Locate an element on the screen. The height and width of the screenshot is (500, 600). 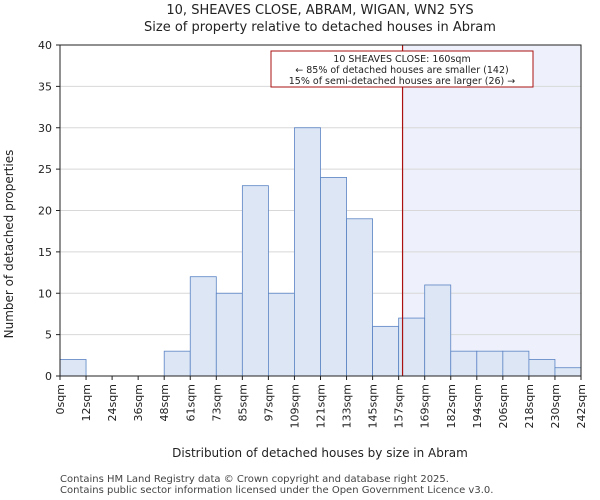
y-tick-label: 40 is located at coordinates (45, 45).